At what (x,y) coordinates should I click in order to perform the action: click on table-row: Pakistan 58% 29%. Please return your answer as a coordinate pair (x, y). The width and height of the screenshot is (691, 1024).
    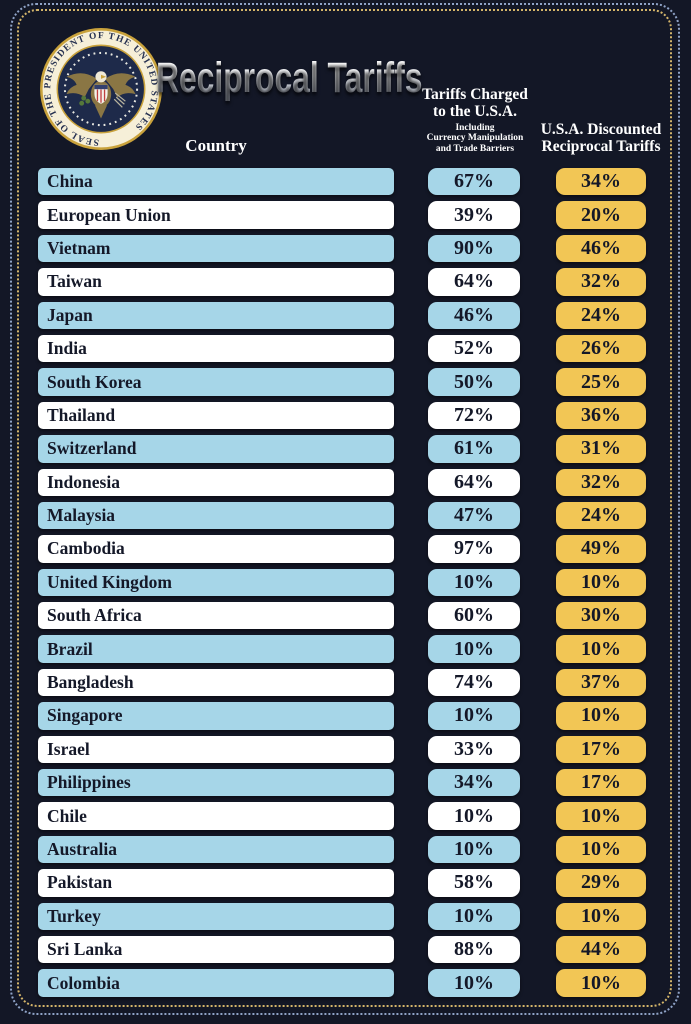
    Looking at the image, I should click on (345, 883).